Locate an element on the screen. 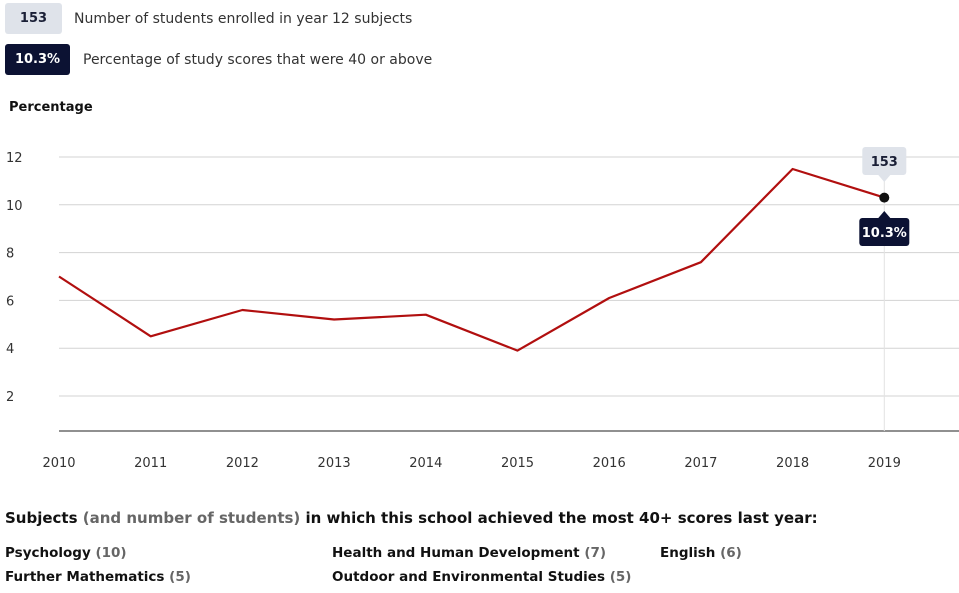  x-tick-label: 2013 is located at coordinates (334, 463).